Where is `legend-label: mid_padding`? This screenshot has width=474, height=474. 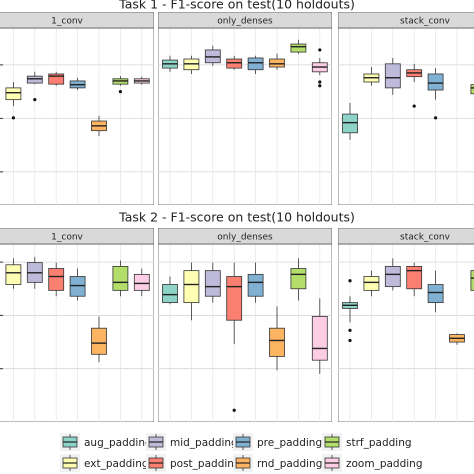 legend-label: mid_padding is located at coordinates (204, 443).